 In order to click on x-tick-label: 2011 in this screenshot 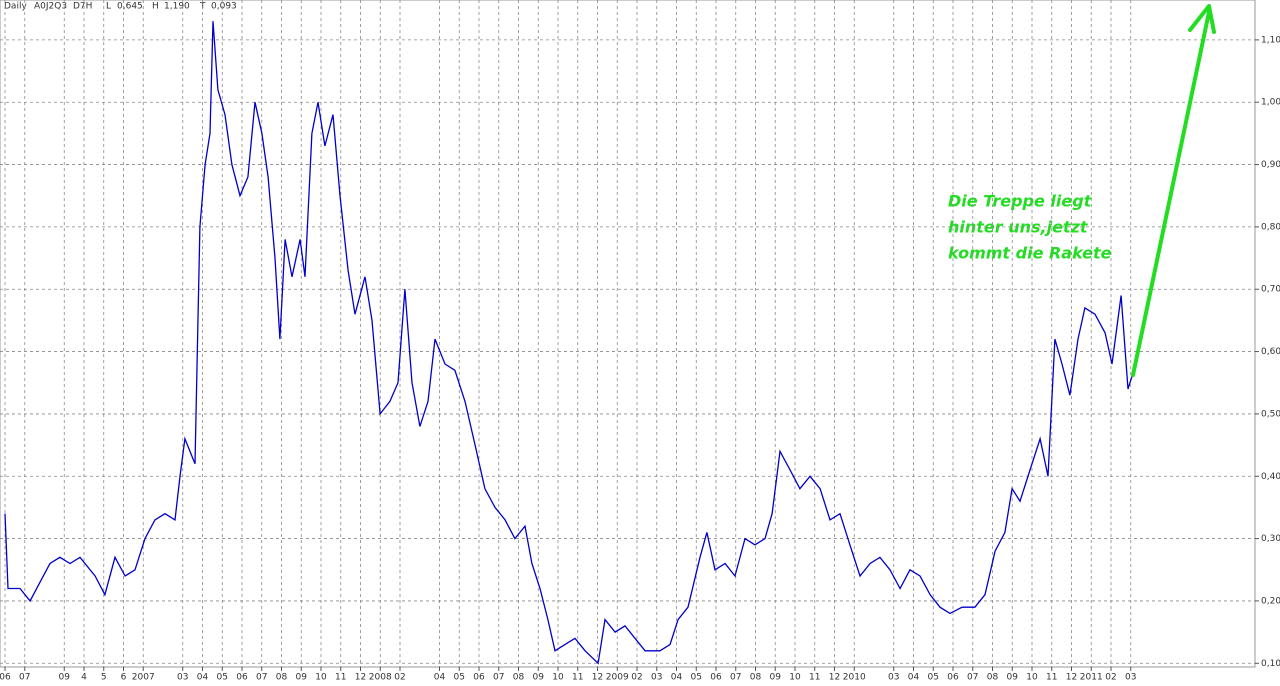, I will do `click(1091, 678)`.